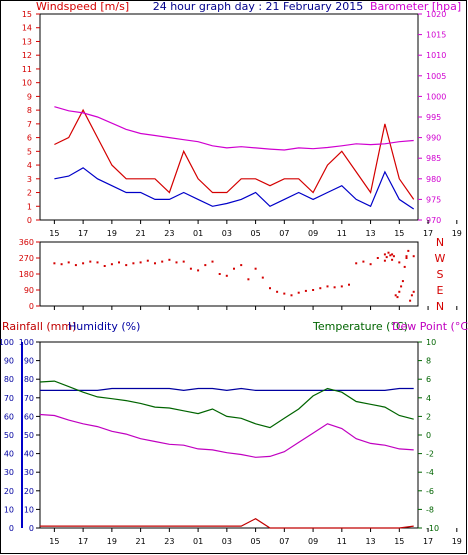 This screenshot has width=468, height=555. What do you see at coordinates (29, 361) in the screenshot?
I see `humidity-tick-label: 90` at bounding box center [29, 361].